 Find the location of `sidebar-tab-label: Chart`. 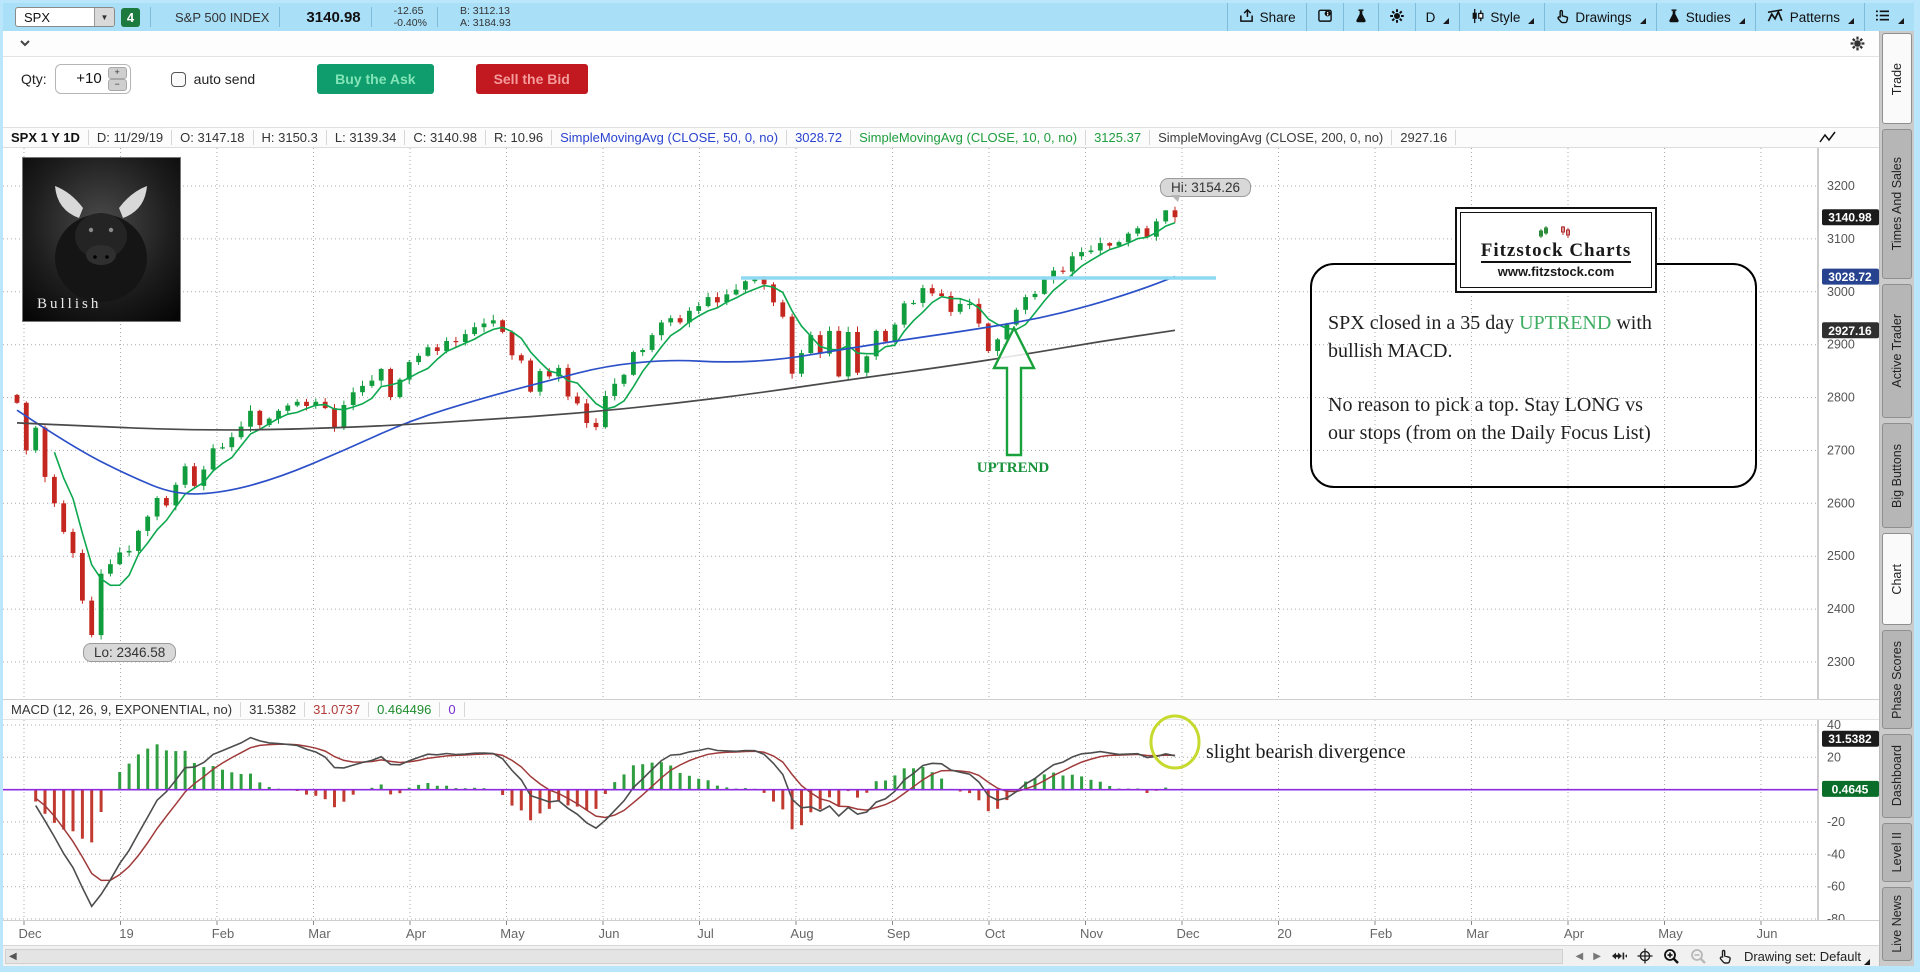

sidebar-tab-label: Chart is located at coordinates (1897, 579).